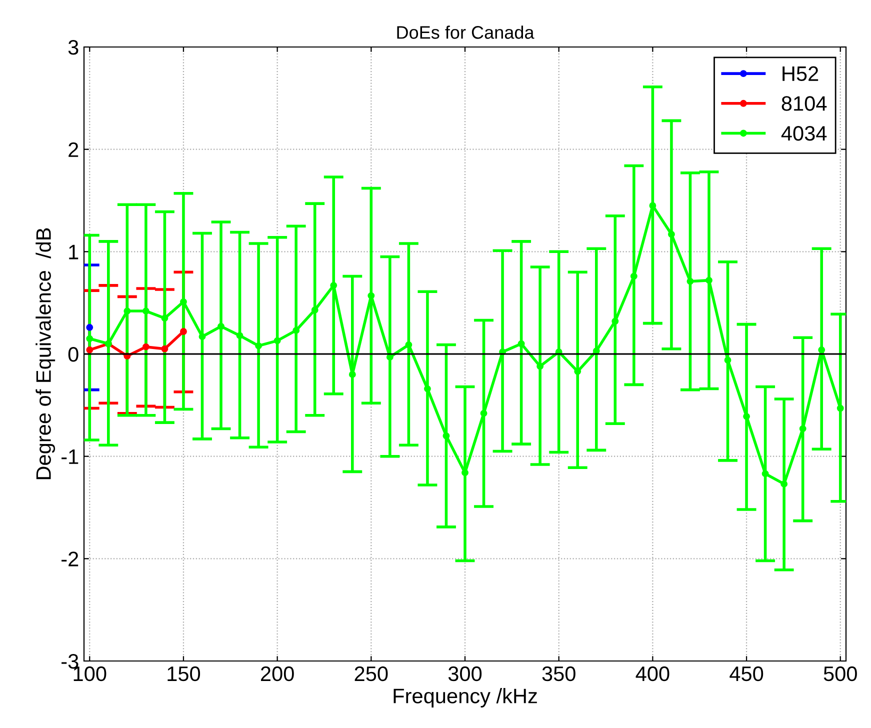 The height and width of the screenshot is (728, 871). Describe the element at coordinates (465, 32) in the screenshot. I see `chart-title: DoEs for Canada` at that location.